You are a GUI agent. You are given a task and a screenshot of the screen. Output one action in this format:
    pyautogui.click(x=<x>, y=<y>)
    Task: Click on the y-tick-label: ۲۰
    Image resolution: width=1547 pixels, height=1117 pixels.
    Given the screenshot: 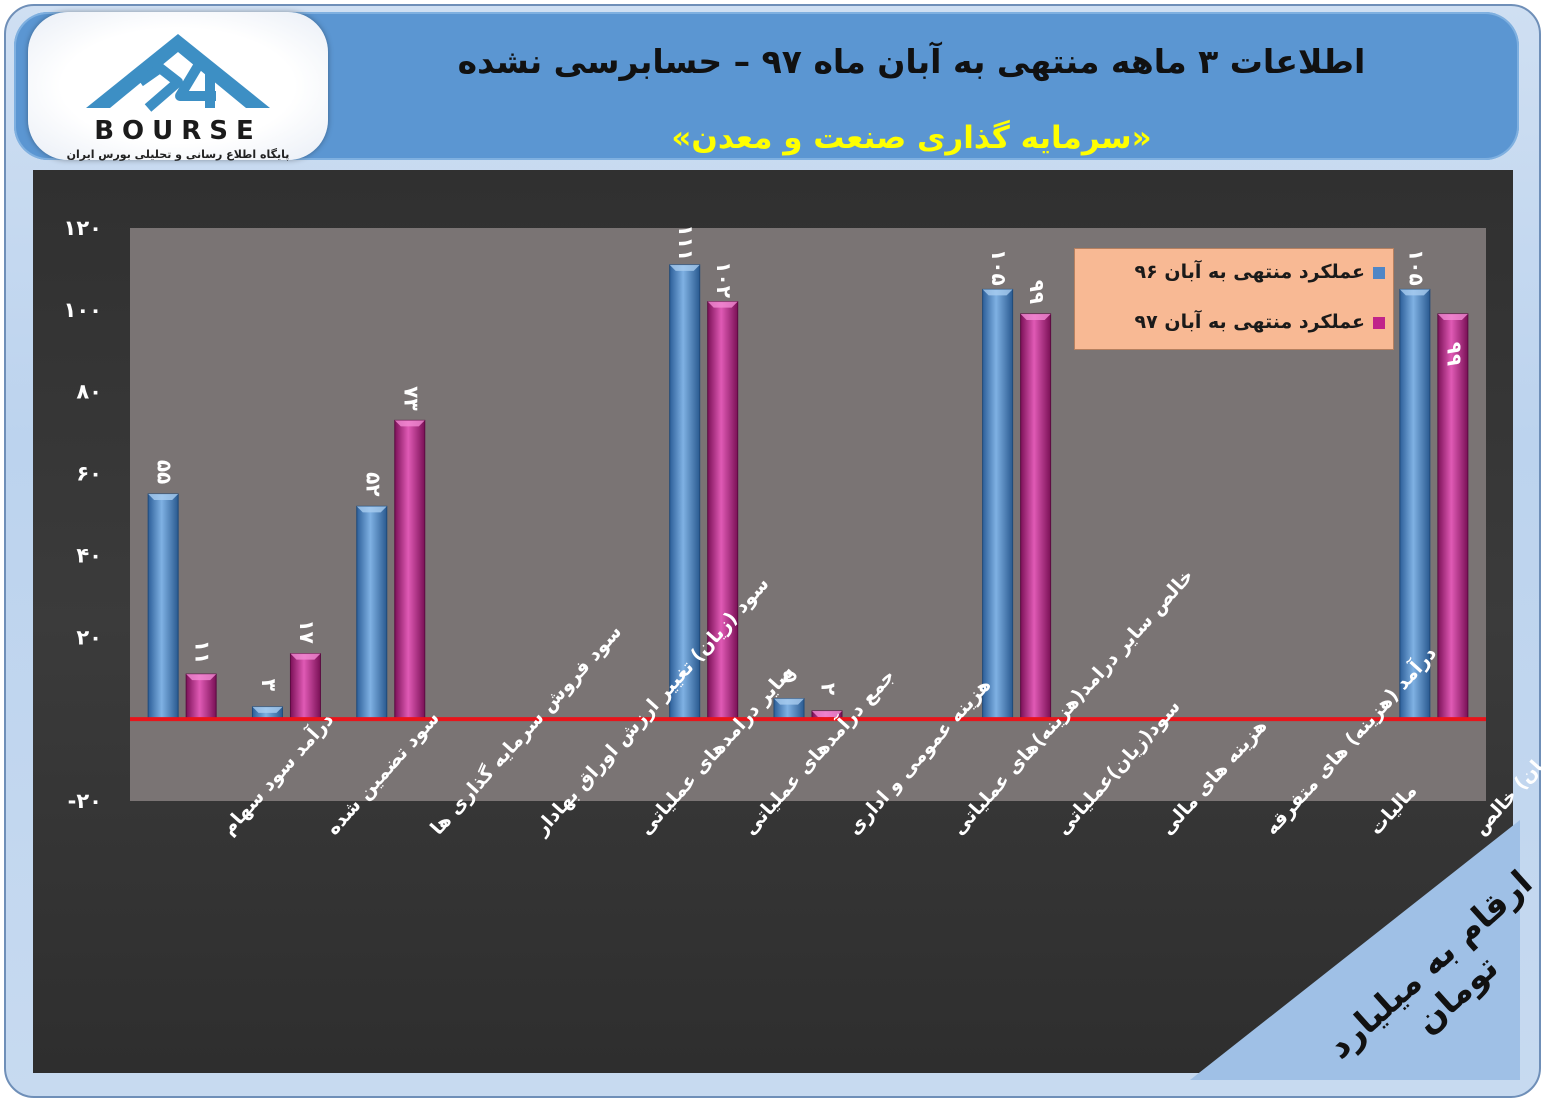 What is the action you would take?
    pyautogui.click(x=89, y=637)
    